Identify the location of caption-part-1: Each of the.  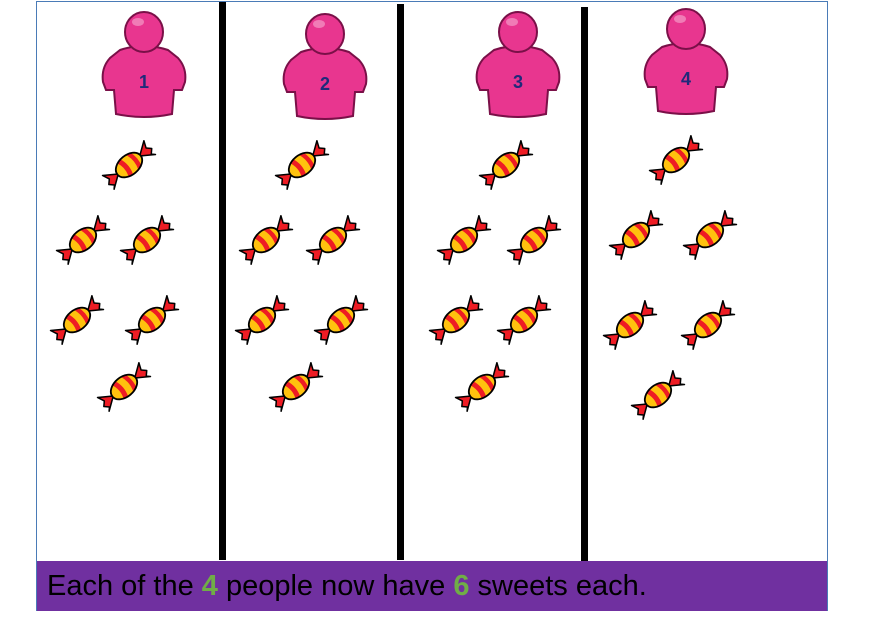
(124, 586).